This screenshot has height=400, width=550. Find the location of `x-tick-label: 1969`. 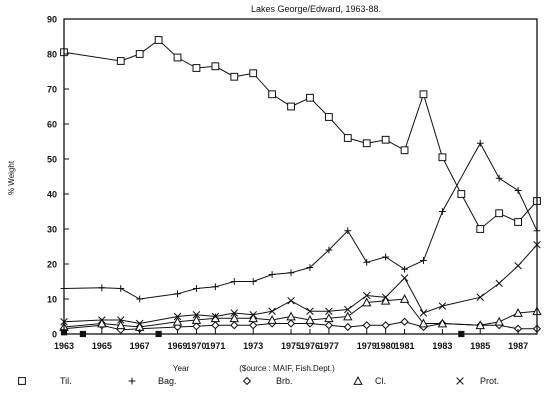

x-tick-label: 1969 is located at coordinates (178, 346).